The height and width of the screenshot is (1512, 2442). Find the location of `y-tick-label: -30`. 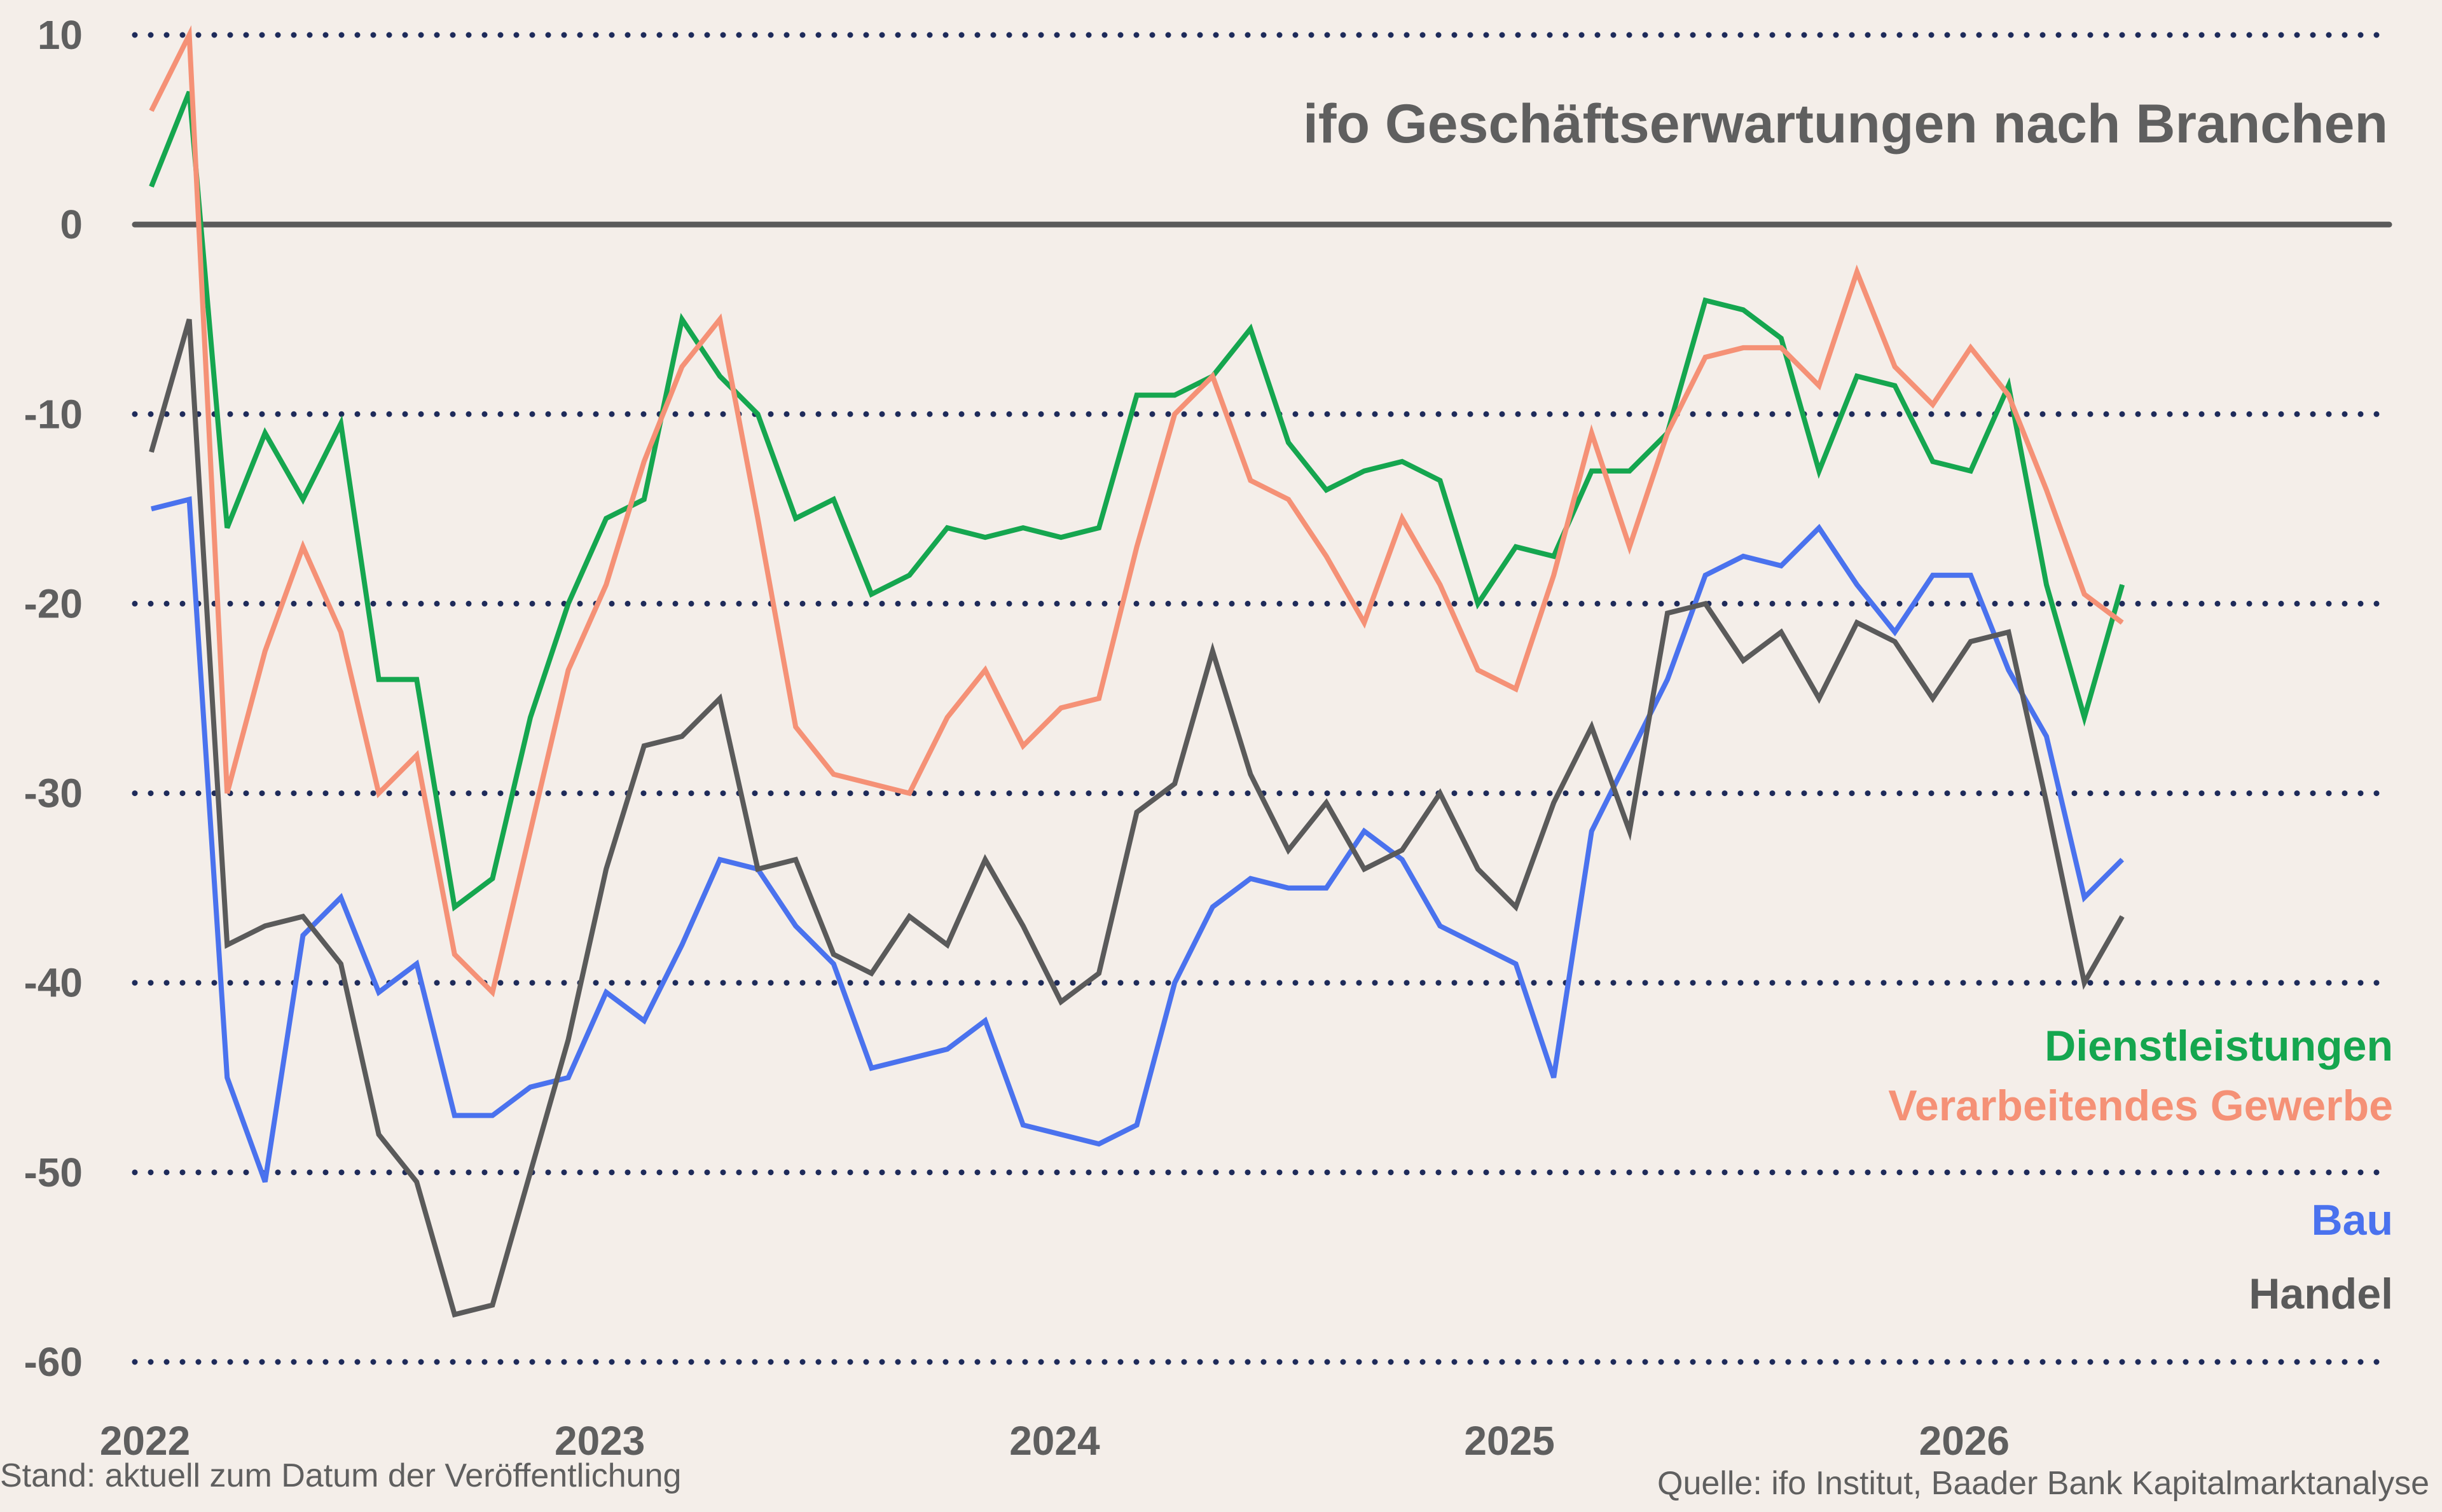

y-tick-label: -30 is located at coordinates (53, 793).